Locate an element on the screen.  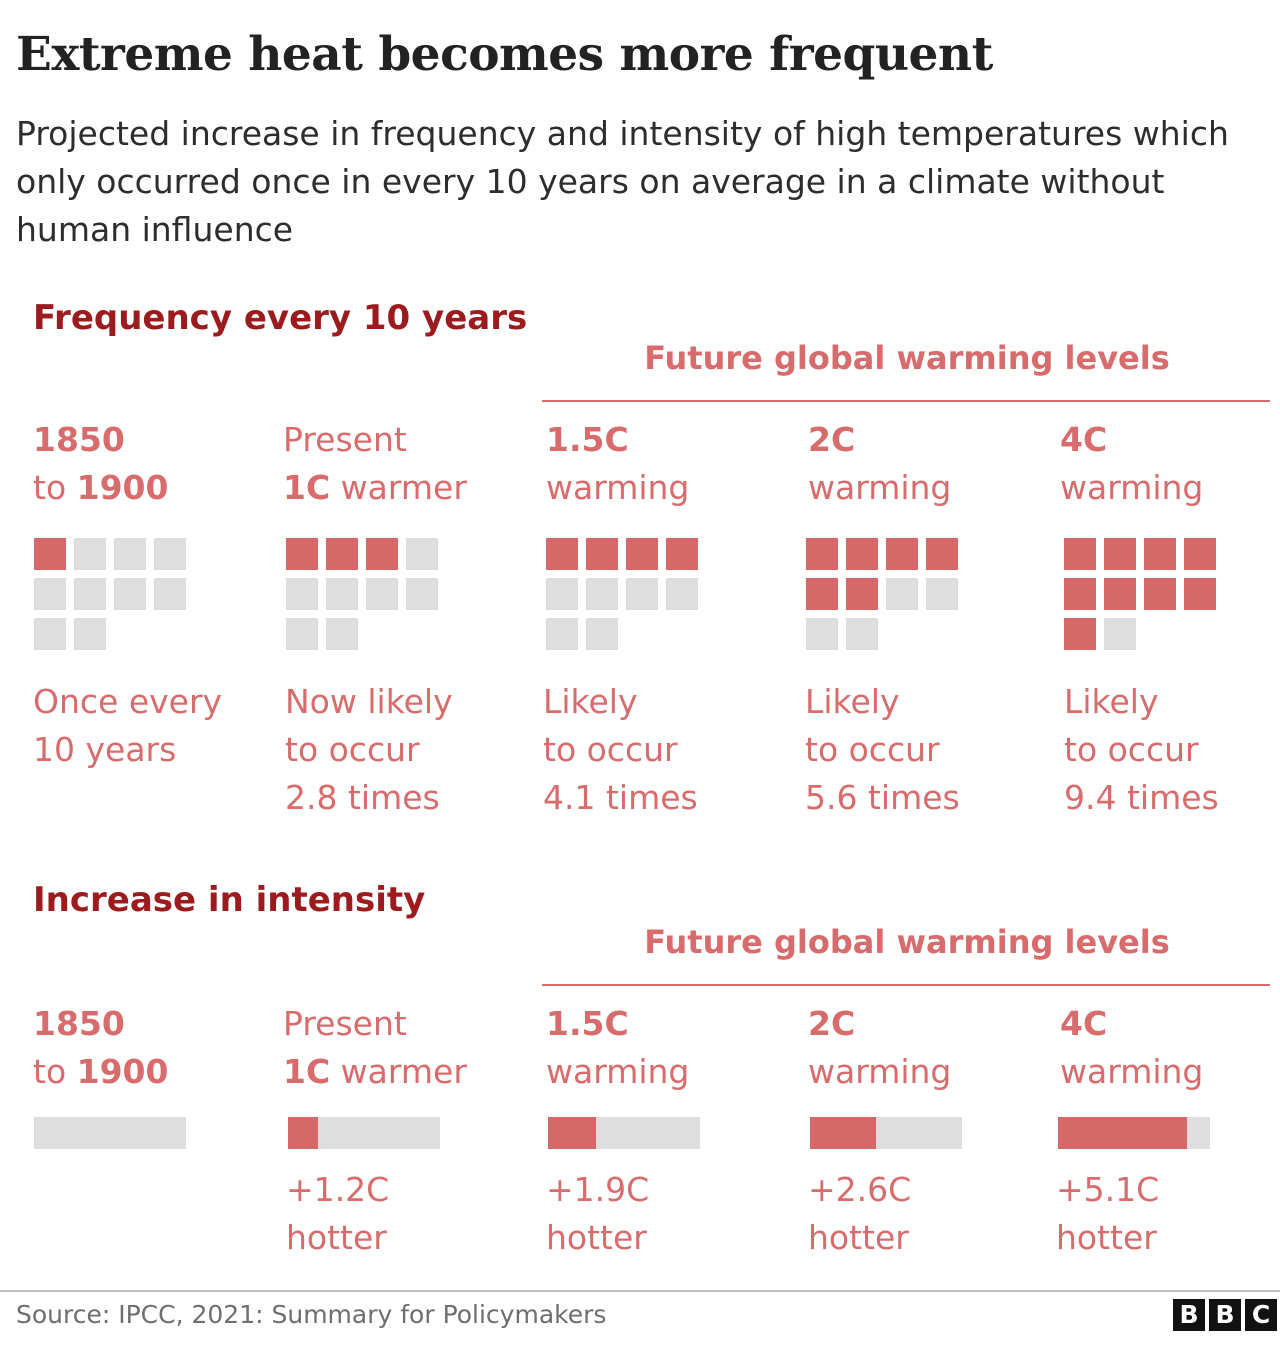
frequency-description-line: 9.4 times is located at coordinates (1141, 797).